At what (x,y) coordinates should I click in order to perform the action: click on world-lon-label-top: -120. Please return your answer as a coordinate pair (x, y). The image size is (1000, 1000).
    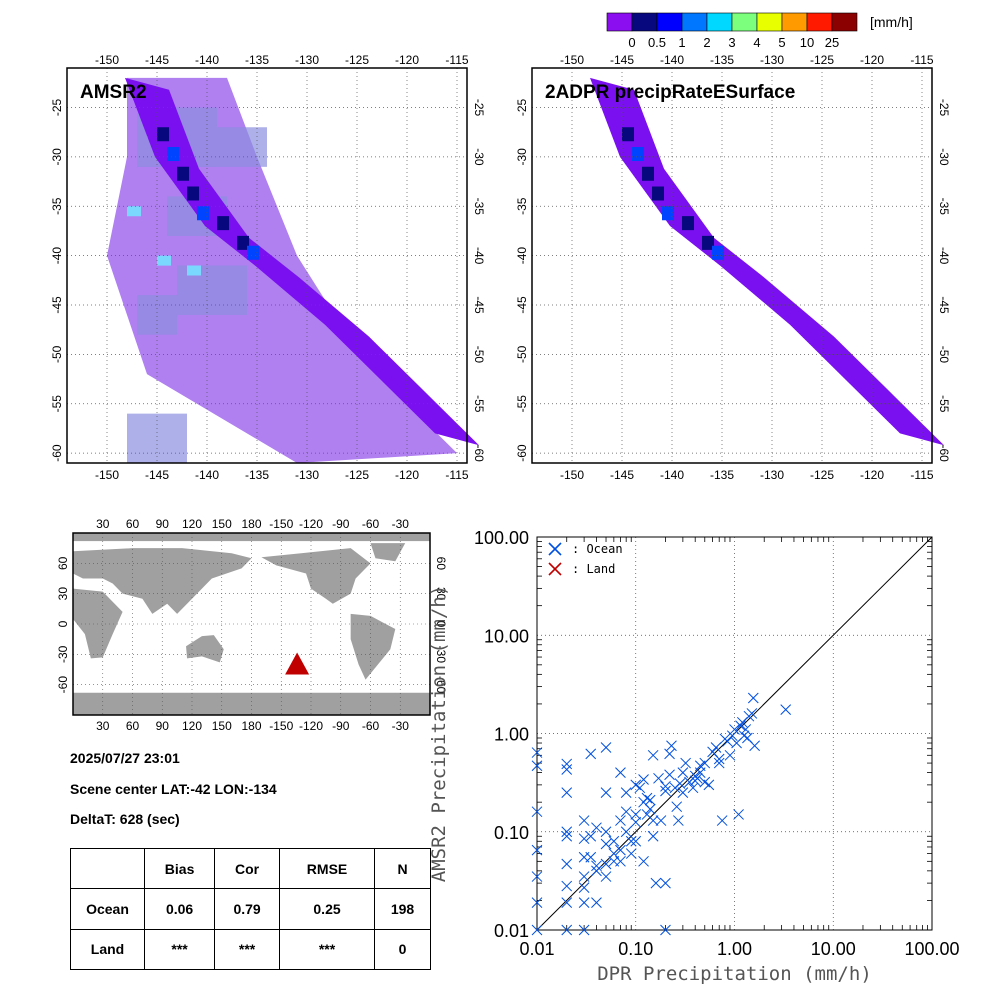
    Looking at the image, I should click on (311, 524).